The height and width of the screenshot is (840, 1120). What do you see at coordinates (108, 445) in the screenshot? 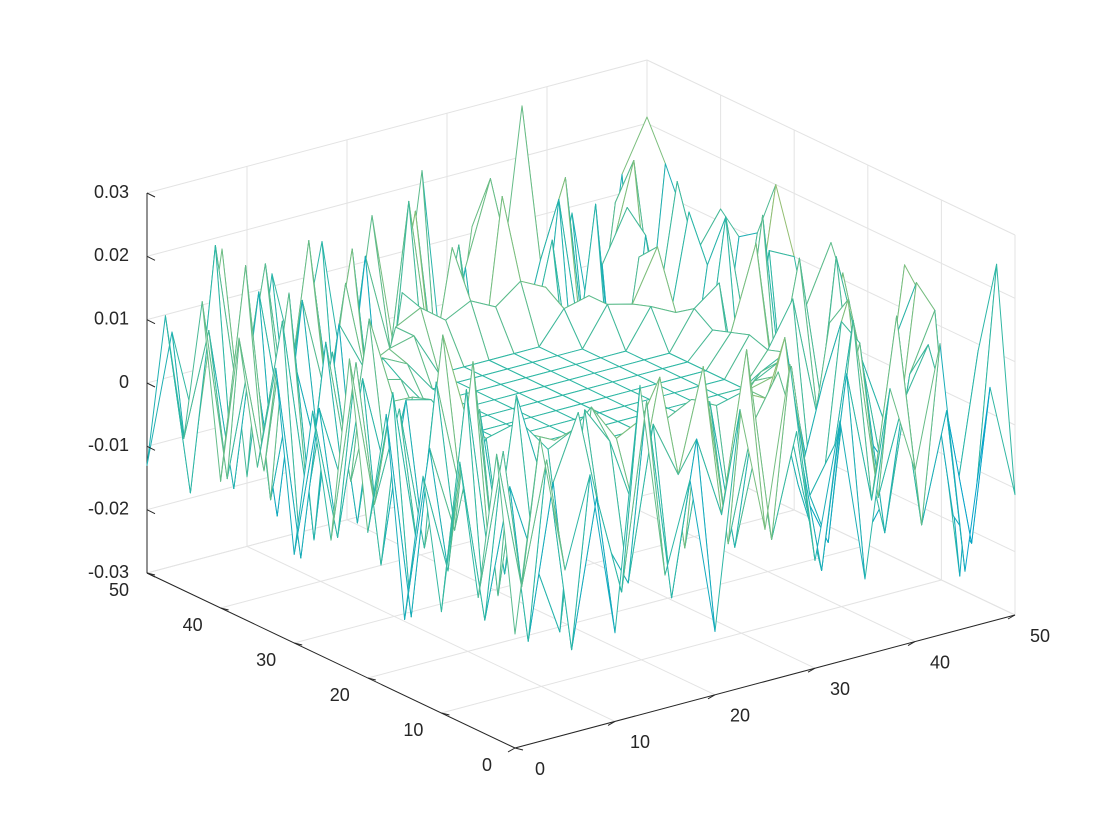
I see `z-tick-label: -0.01` at bounding box center [108, 445].